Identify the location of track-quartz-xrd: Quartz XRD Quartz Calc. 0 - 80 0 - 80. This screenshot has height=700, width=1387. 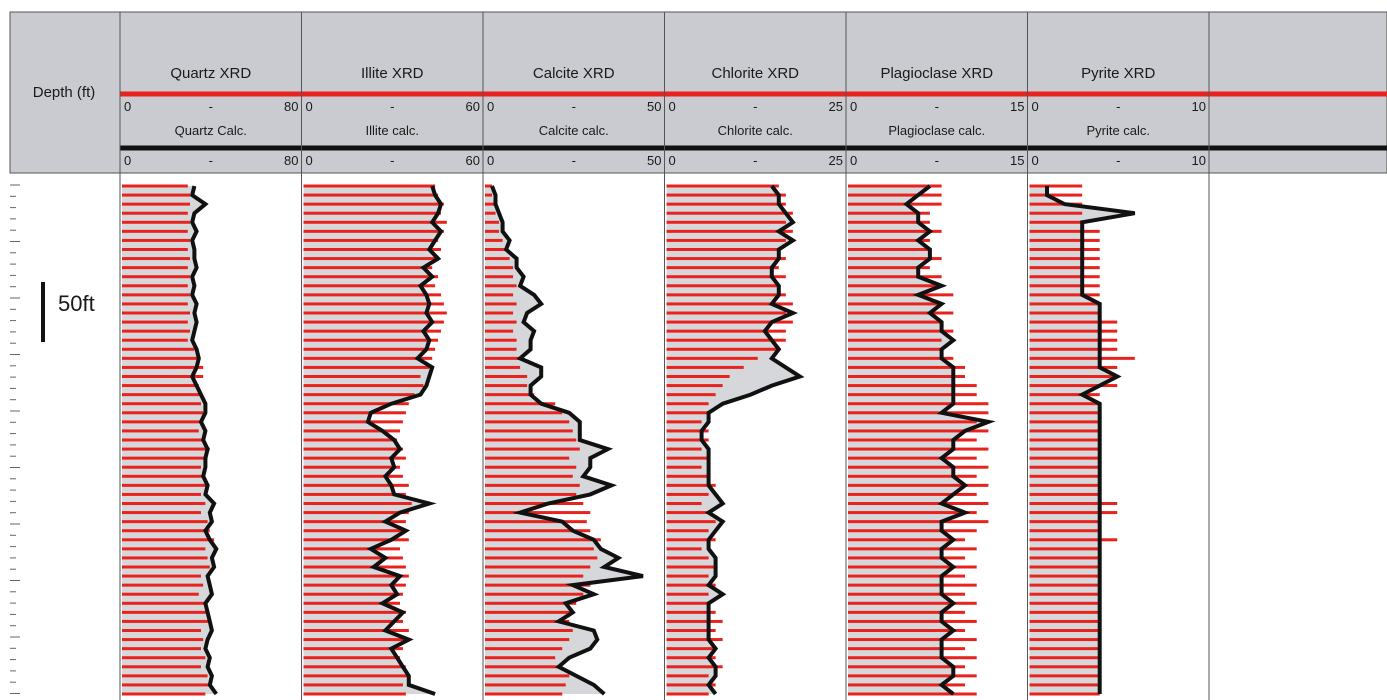
(212, 356).